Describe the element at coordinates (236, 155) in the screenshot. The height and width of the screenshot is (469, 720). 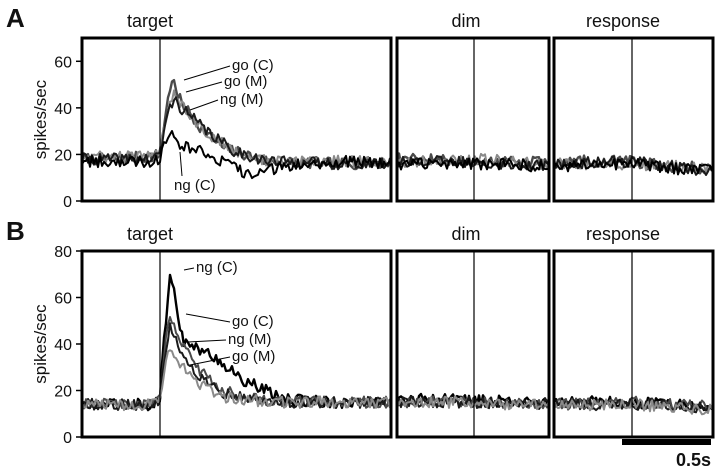
I see `series-line-ngc-target` at that location.